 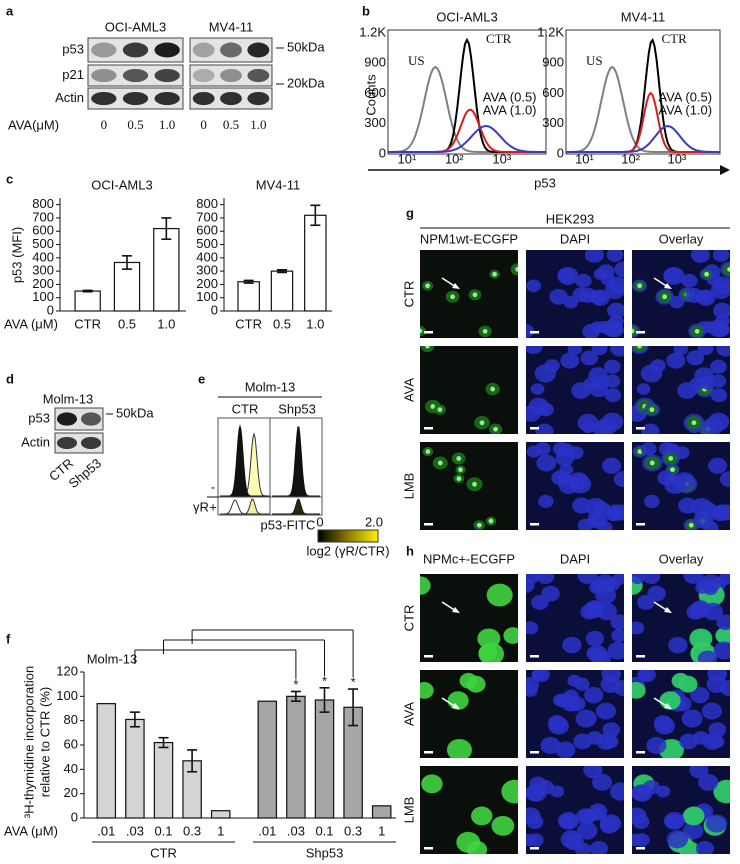 I want to click on plot-title: OCI-AML3, so click(x=466, y=16).